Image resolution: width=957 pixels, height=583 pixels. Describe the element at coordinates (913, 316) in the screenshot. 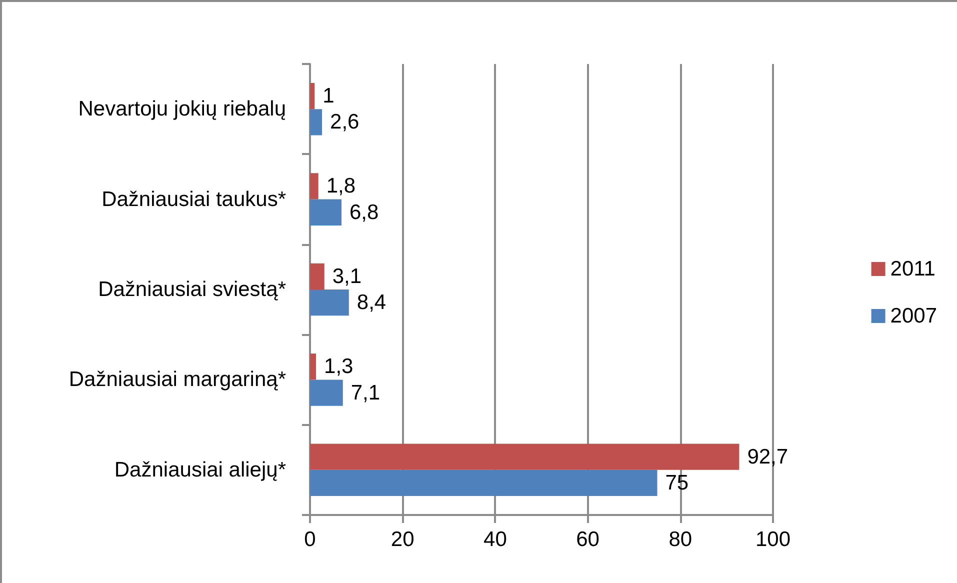

I see `legend-label: 2007` at that location.